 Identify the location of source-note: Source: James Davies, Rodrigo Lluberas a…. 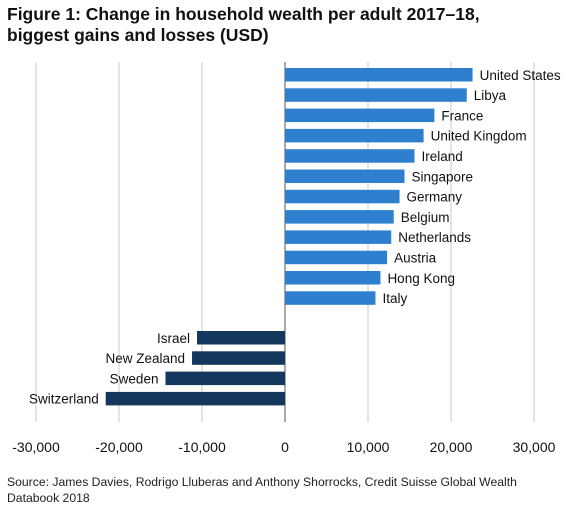
(287, 490).